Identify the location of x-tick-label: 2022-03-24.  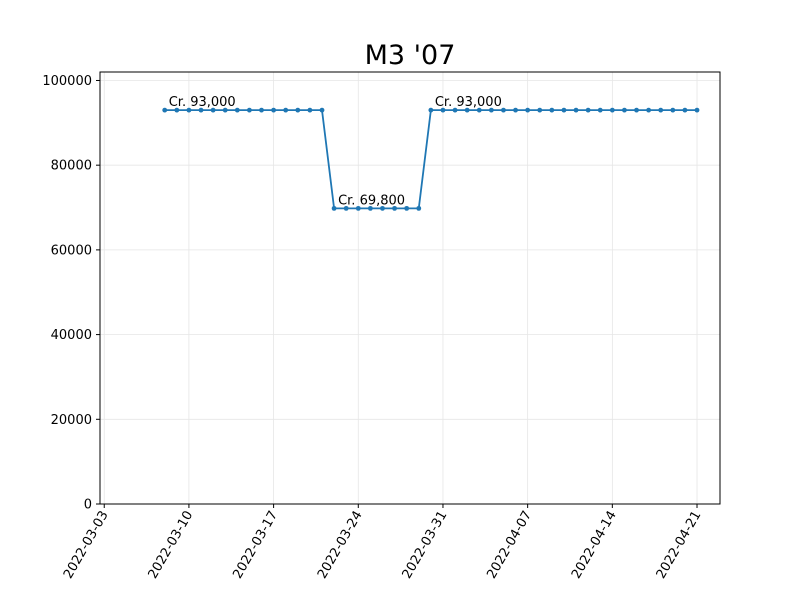
(340, 545).